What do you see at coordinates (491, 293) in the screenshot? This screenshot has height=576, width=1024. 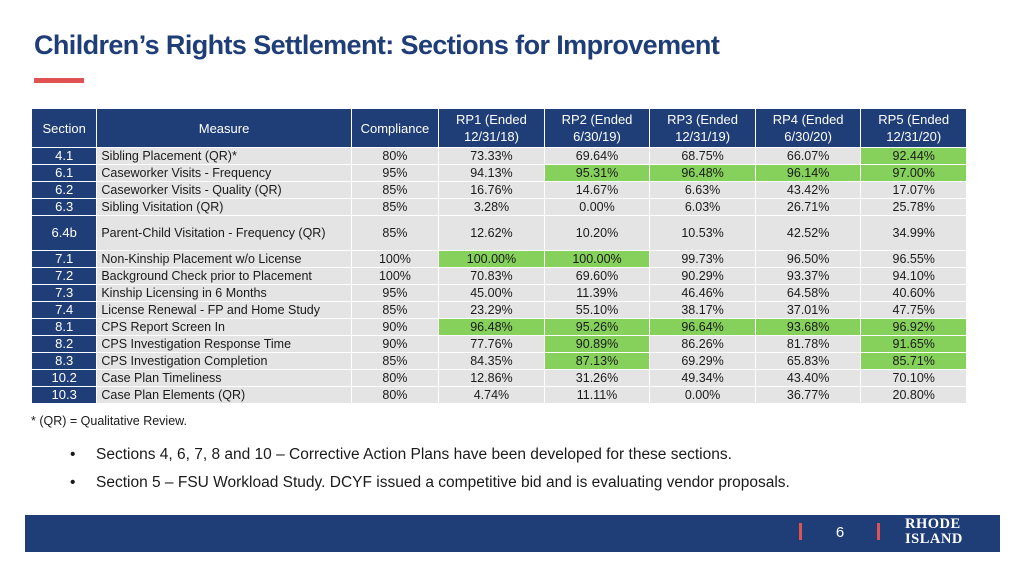 I see `rp-value-cell: 45.00%` at bounding box center [491, 293].